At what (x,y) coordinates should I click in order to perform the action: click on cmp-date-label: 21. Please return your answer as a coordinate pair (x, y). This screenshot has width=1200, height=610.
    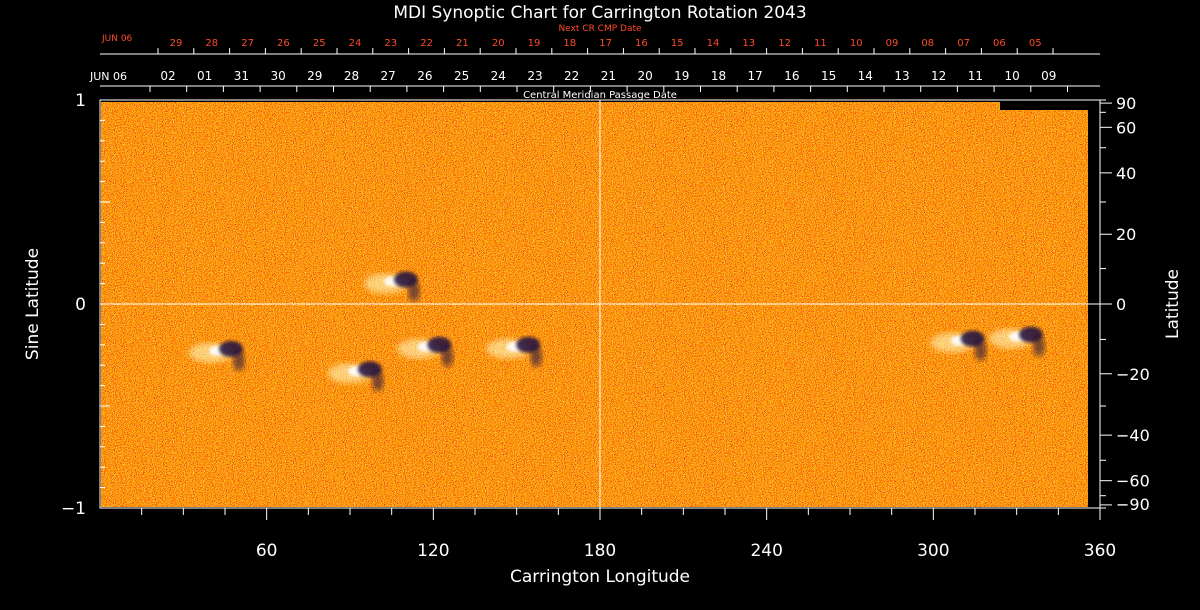
    Looking at the image, I should click on (608, 76).